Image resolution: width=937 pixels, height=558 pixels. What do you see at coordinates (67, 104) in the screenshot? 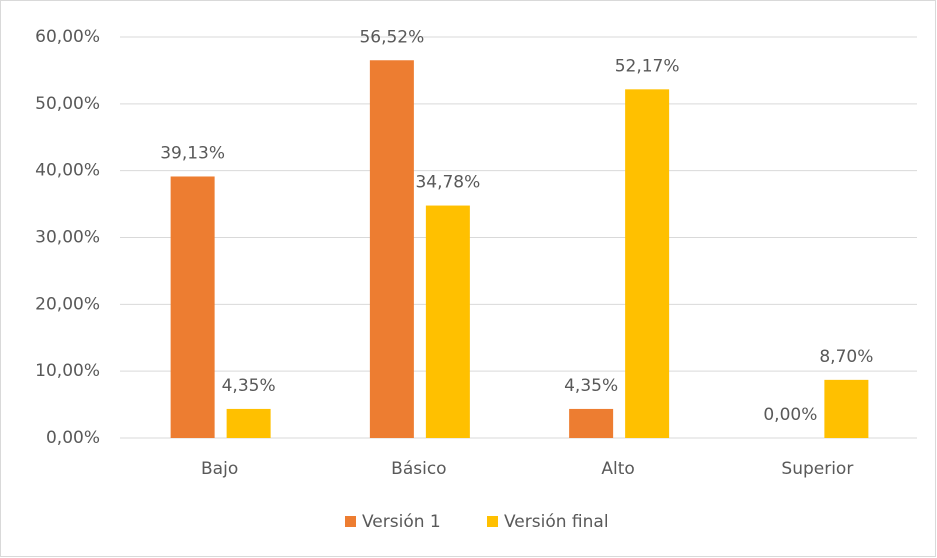
I see `y-tick-label: 50,00%` at bounding box center [67, 104].